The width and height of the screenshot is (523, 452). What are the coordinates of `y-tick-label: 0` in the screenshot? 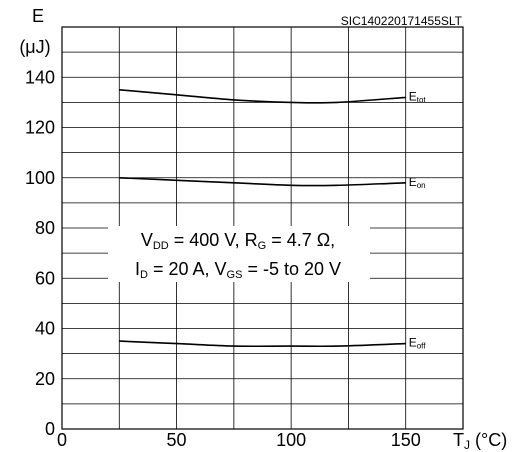 It's located at (50, 429).